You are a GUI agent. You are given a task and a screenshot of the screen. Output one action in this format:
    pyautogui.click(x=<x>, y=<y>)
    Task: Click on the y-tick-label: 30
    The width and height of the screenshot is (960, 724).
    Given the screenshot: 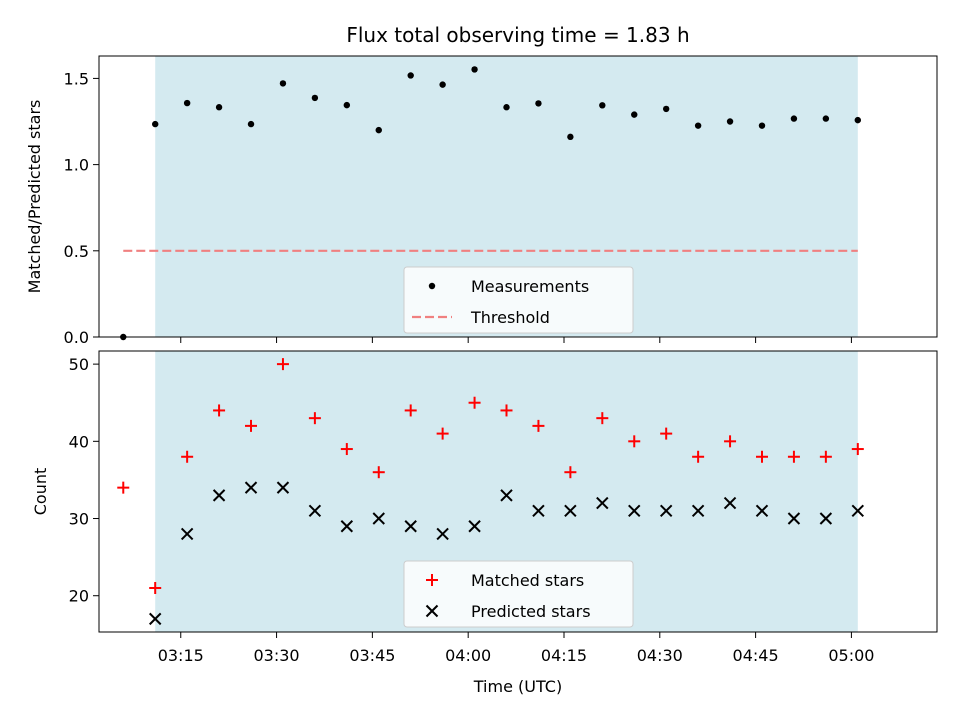 What is the action you would take?
    pyautogui.click(x=79, y=519)
    